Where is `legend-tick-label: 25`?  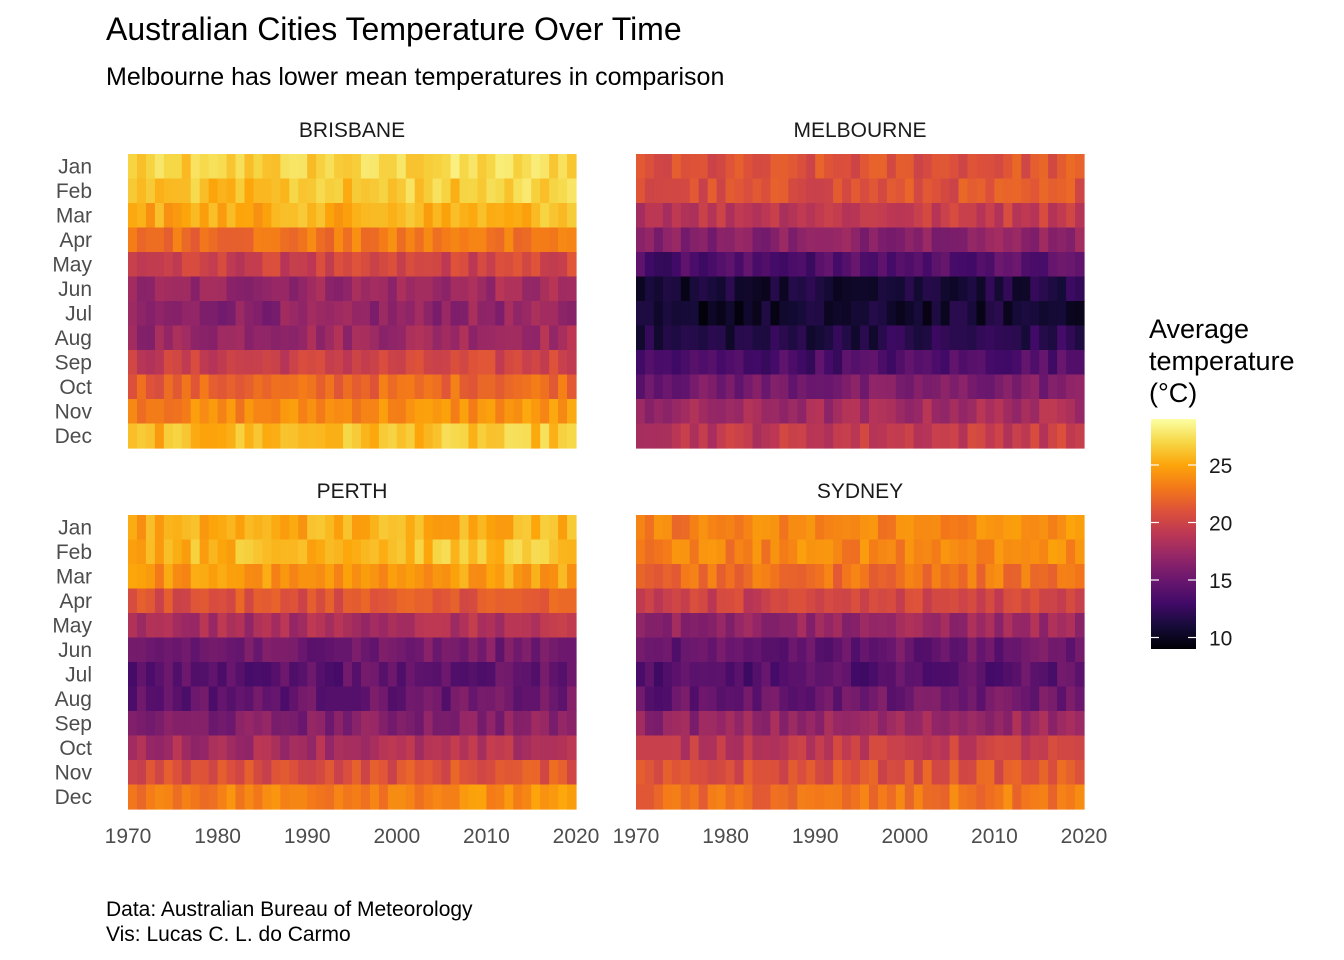
legend-tick-label: 25 is located at coordinates (1220, 466).